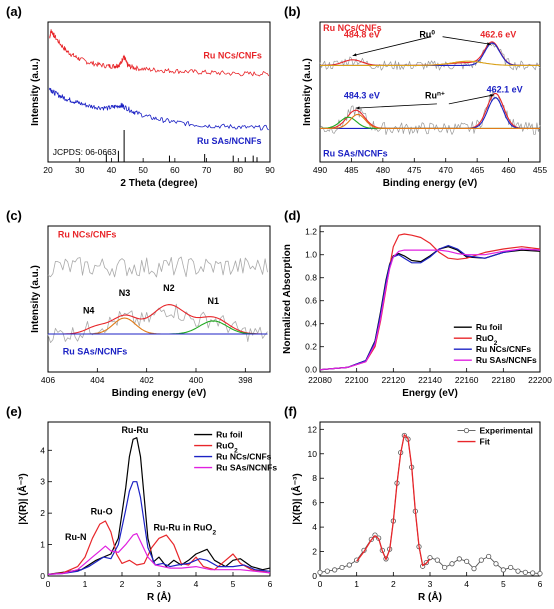 The height and width of the screenshot is (609, 554). What do you see at coordinates (362, 95) in the screenshot?
I see `annotation: 484.3 eV` at bounding box center [362, 95].